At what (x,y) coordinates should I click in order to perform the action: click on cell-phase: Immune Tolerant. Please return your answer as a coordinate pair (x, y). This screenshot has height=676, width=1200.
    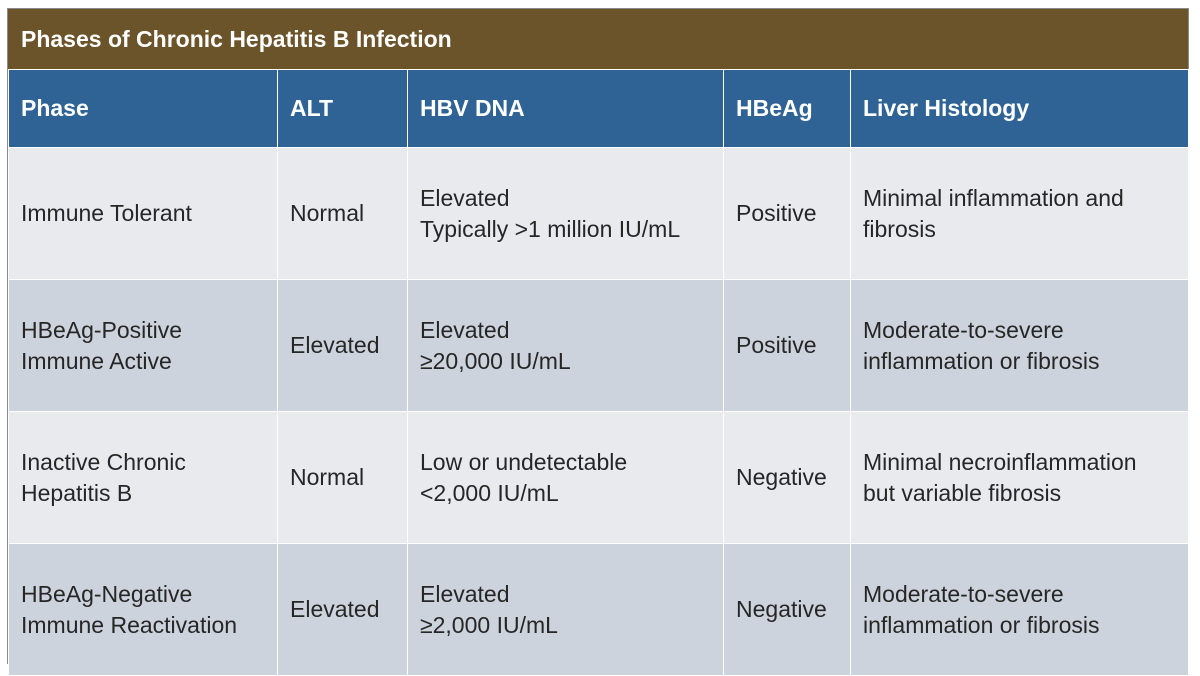
    Looking at the image, I should click on (143, 213).